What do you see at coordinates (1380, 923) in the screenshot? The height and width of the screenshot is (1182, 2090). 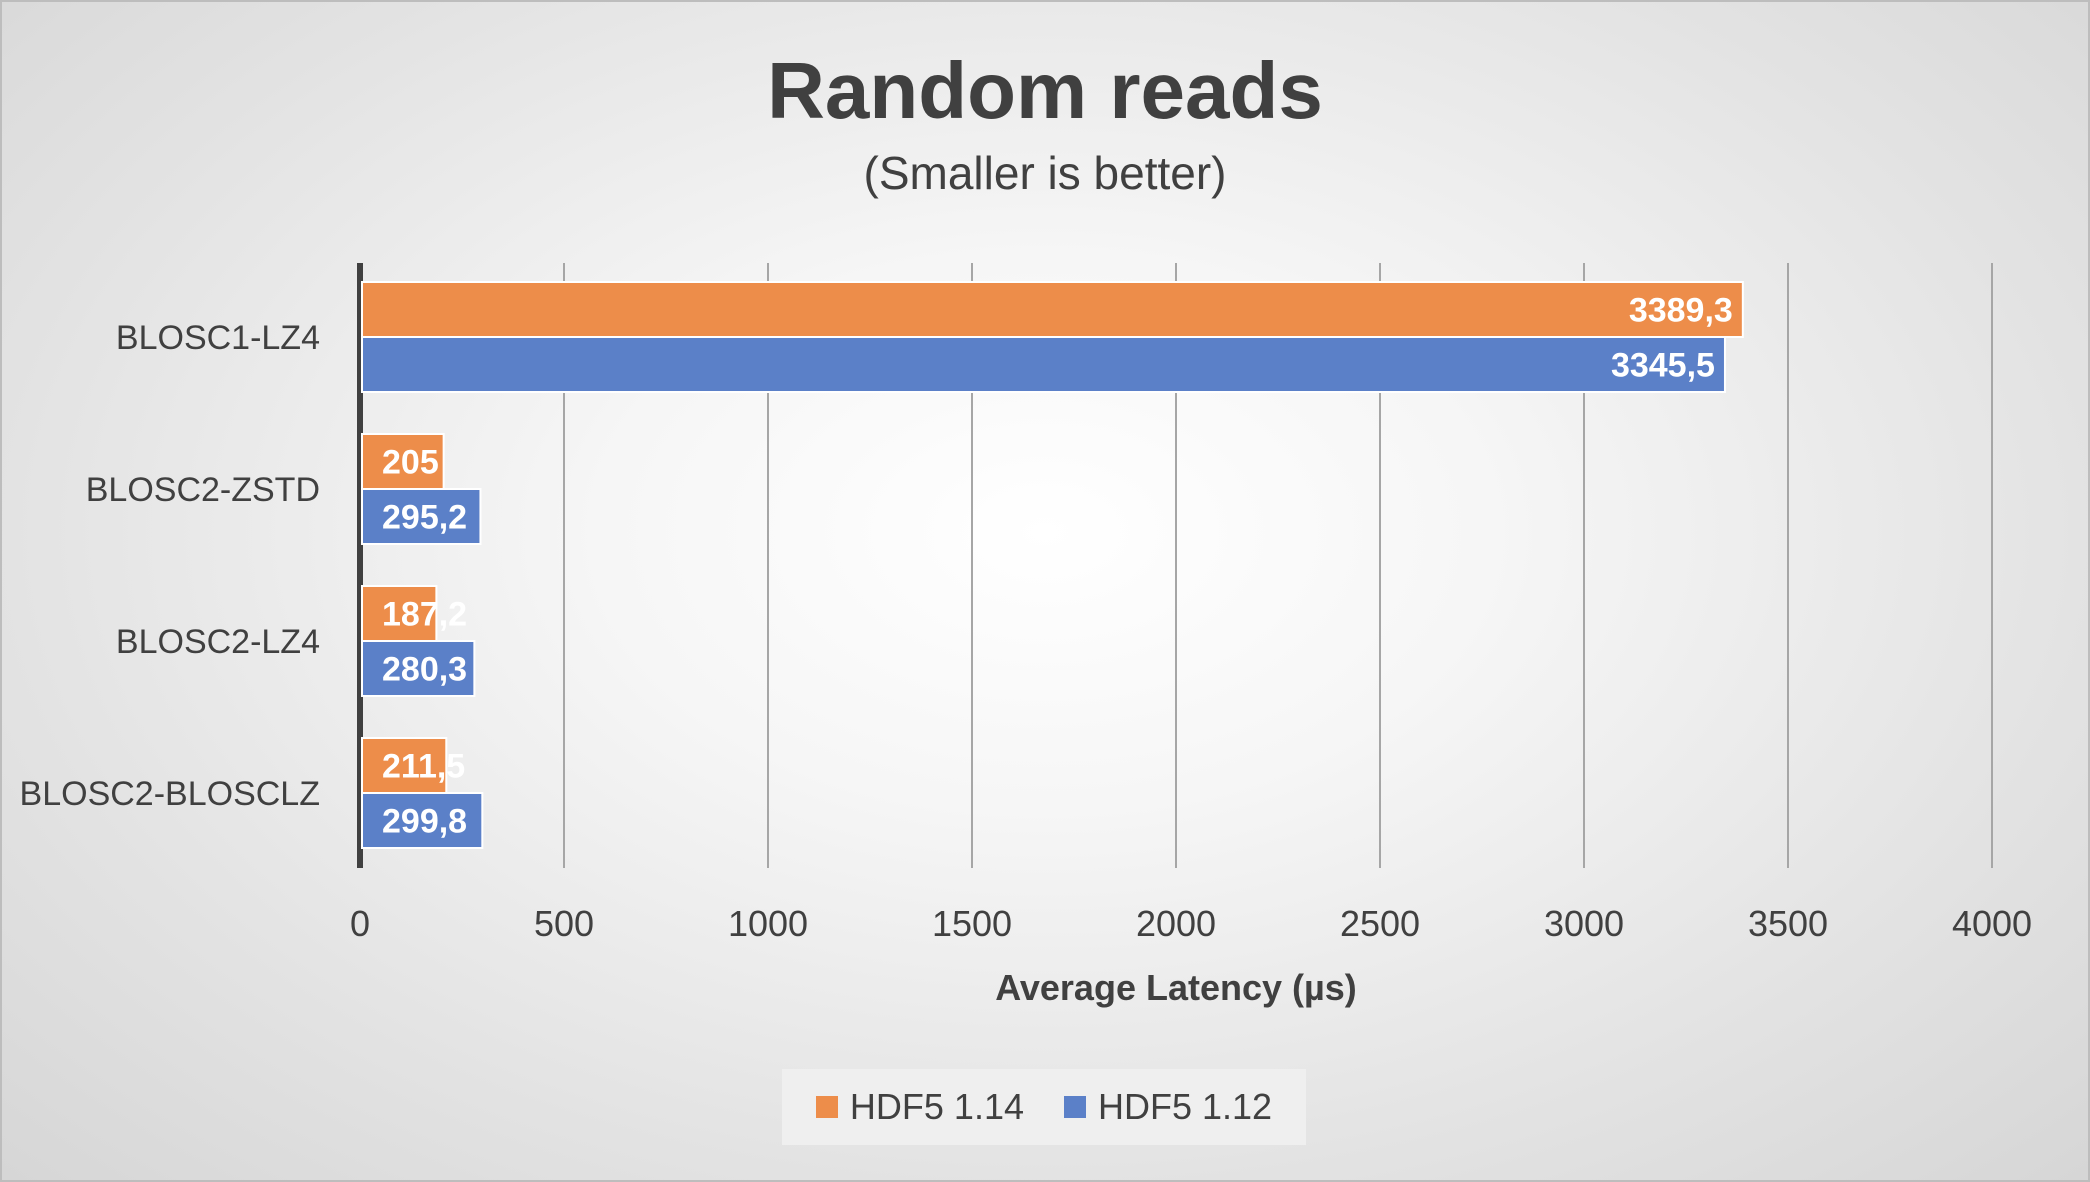 I see `x-tick-label-2500: 2500` at bounding box center [1380, 923].